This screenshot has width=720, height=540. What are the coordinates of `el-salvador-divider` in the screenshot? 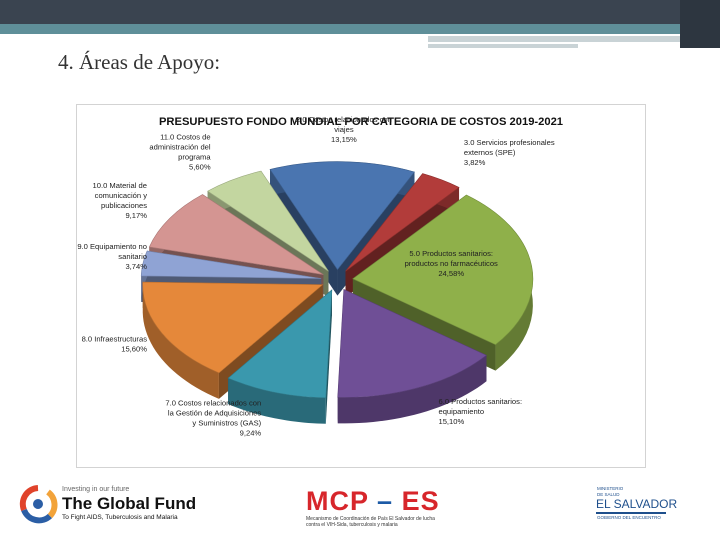 It's located at (631, 513).